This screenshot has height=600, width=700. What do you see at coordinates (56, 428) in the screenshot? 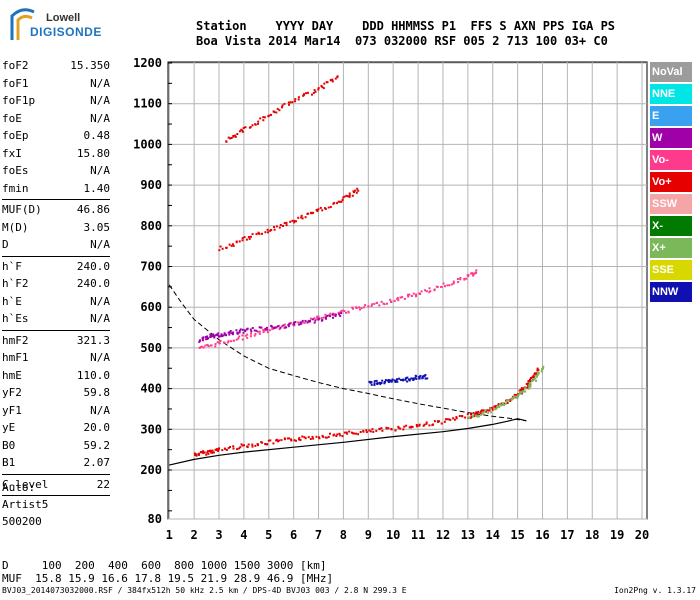
I see `param-row: yE 20.0` at bounding box center [56, 428].